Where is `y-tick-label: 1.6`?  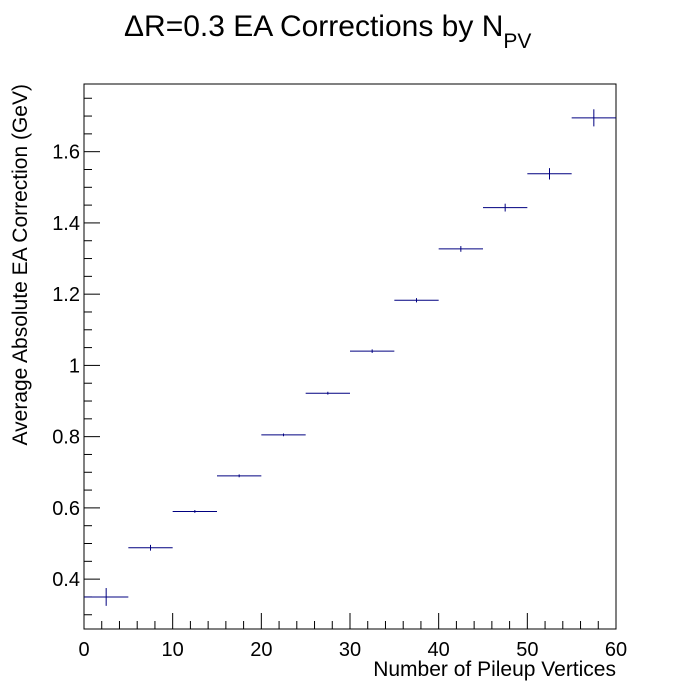
y-tick-label: 1.6 is located at coordinates (66, 153).